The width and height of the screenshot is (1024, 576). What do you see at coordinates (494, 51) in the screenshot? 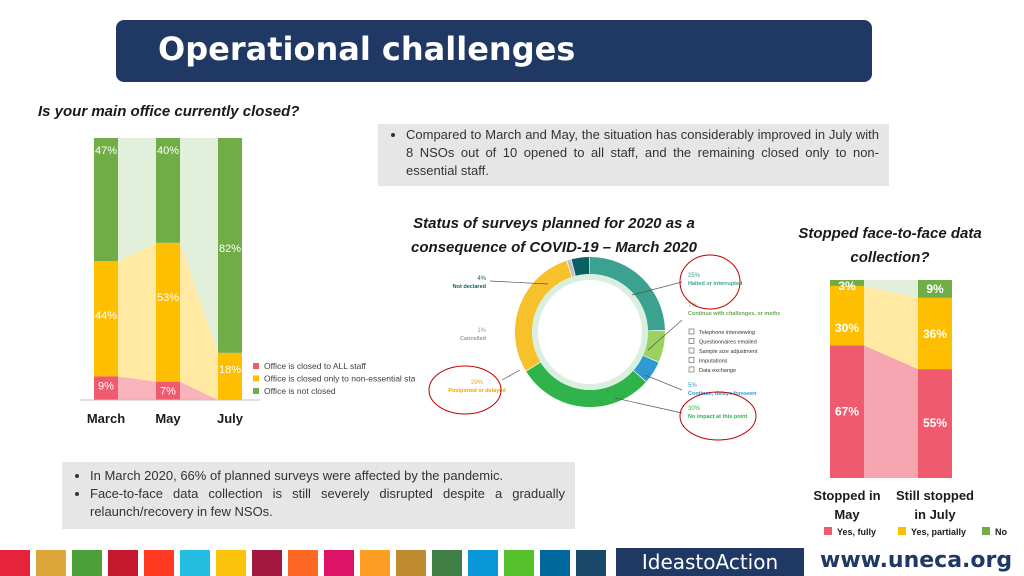
I see `title-bar: Operational challenges` at bounding box center [494, 51].